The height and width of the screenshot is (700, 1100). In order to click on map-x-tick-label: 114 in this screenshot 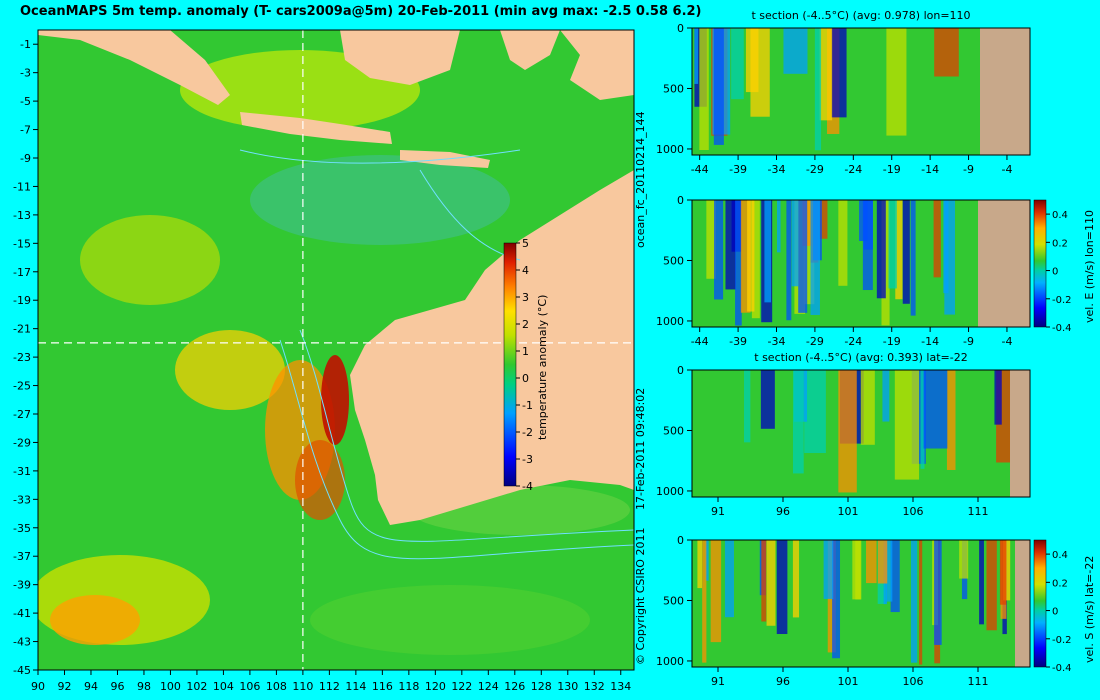, I will do `click(355, 686)`.